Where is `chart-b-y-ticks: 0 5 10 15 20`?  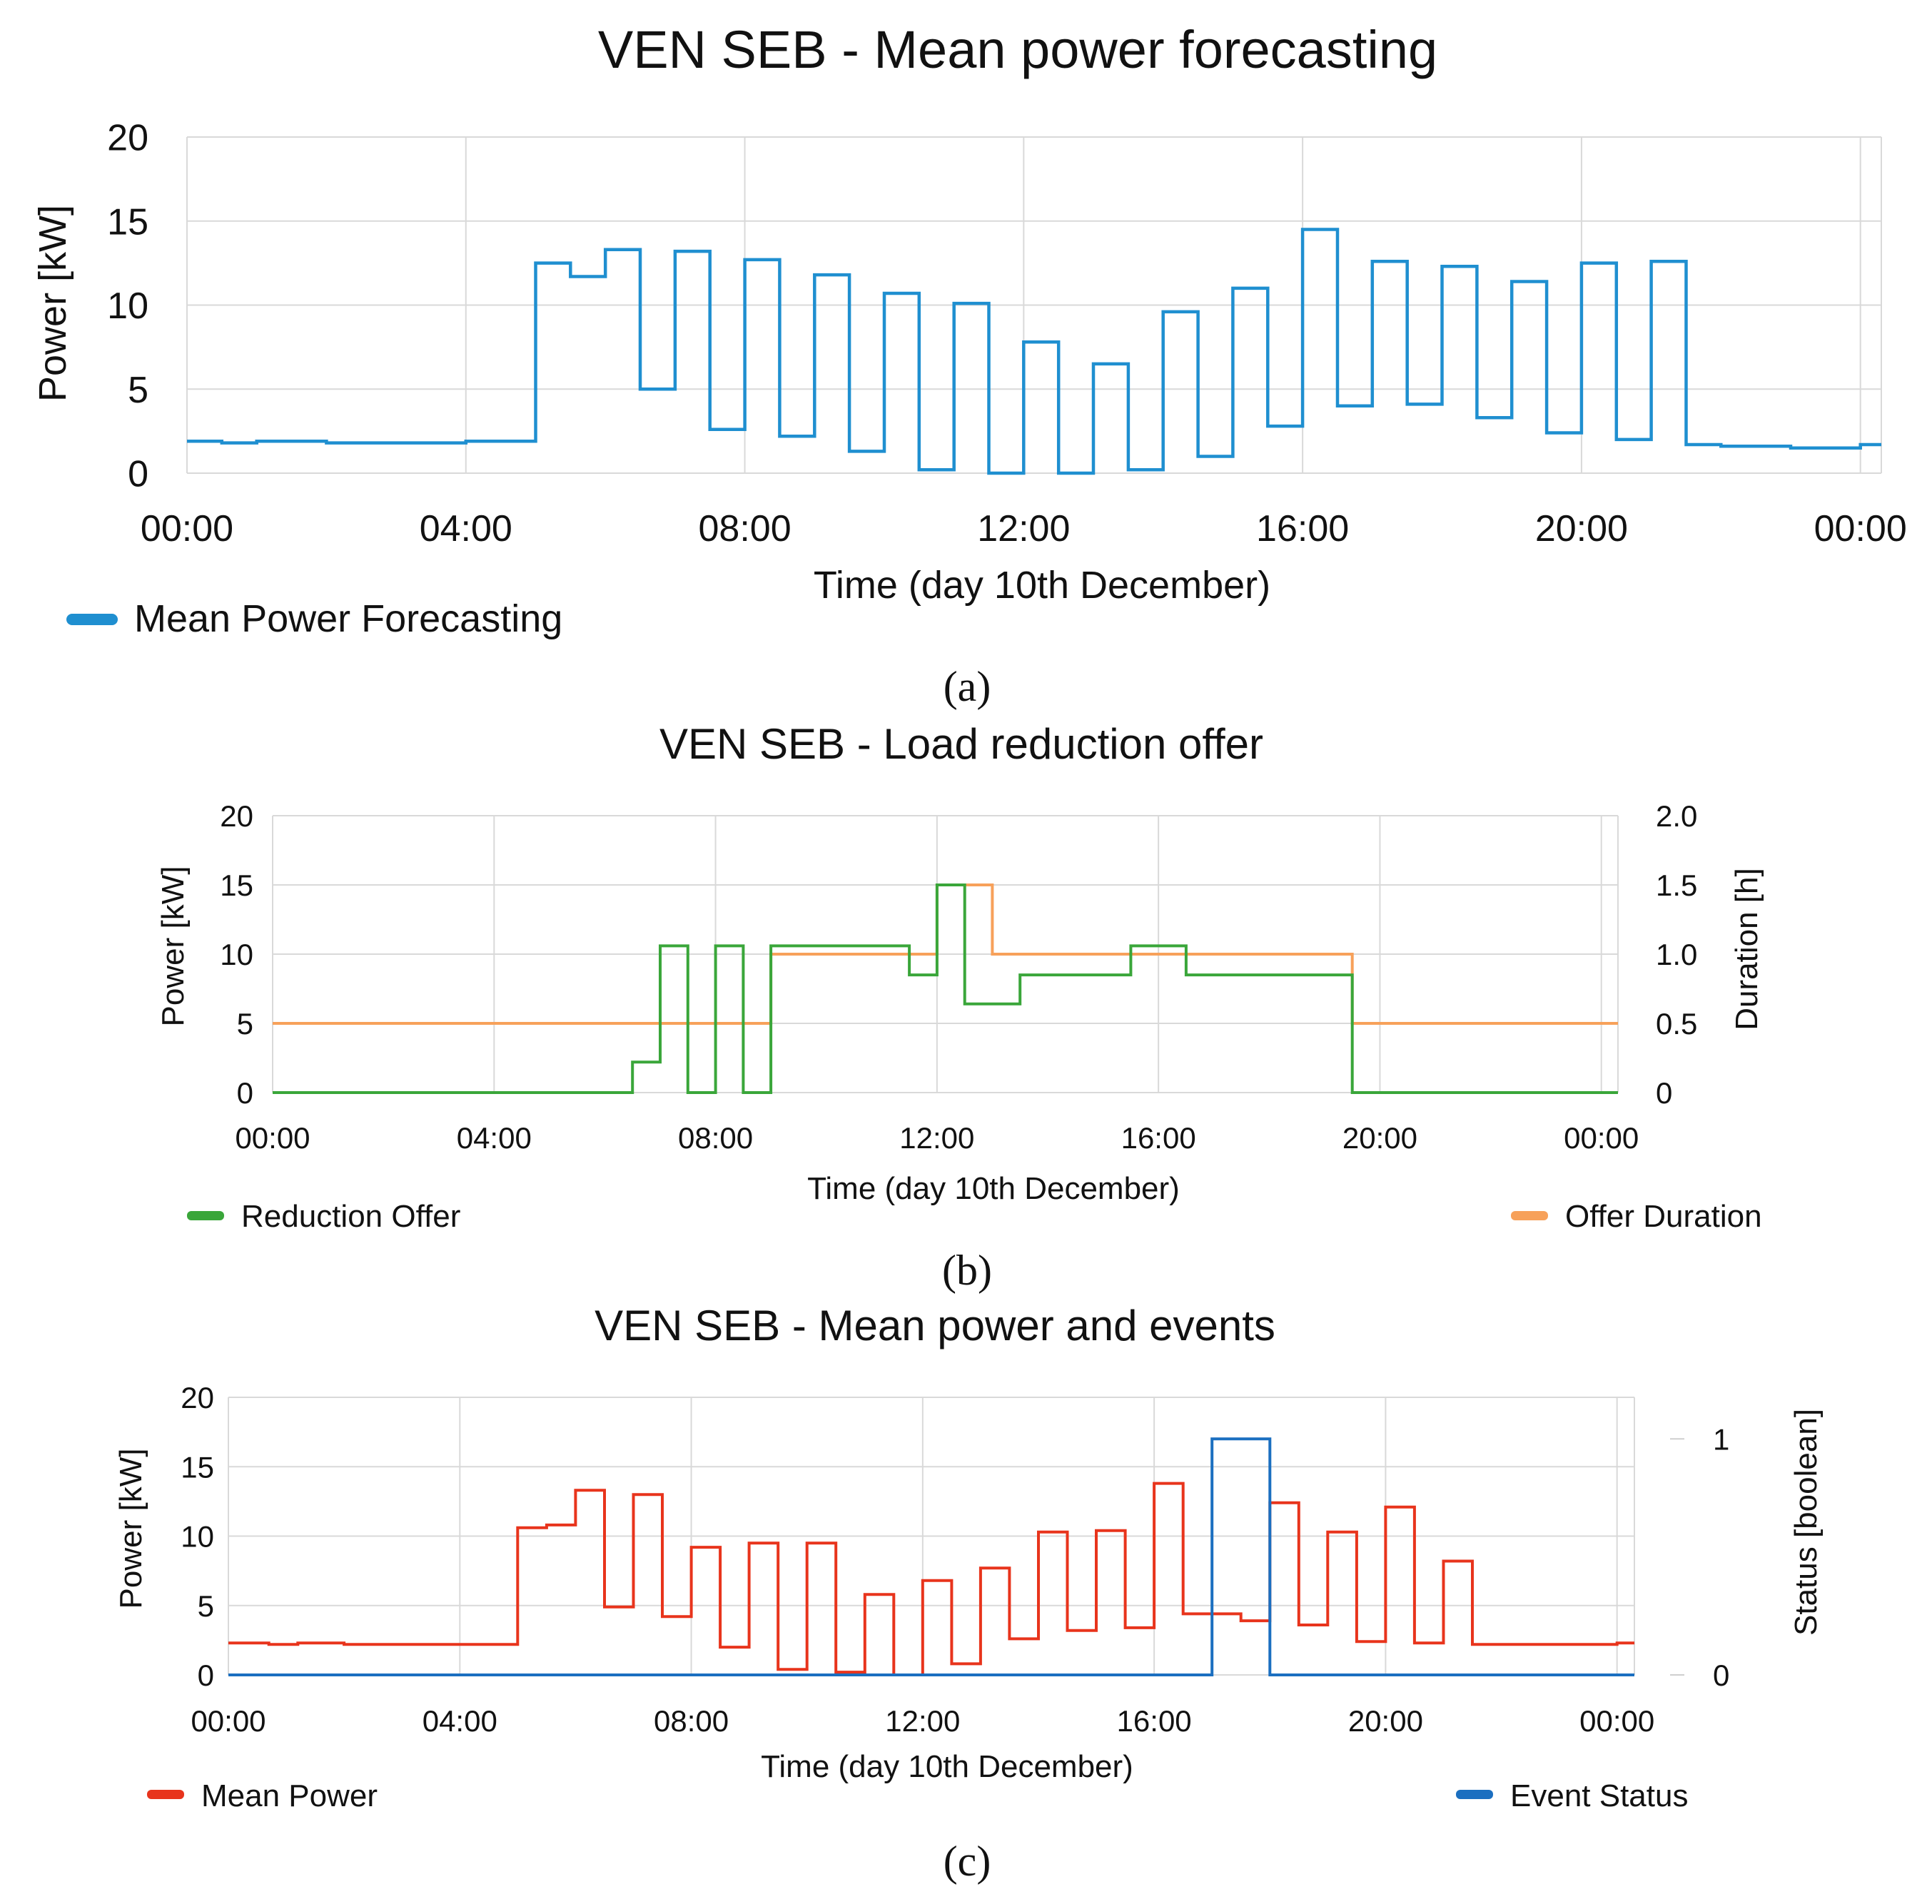 chart-b-y-ticks: 0 5 10 15 20 is located at coordinates (236, 954).